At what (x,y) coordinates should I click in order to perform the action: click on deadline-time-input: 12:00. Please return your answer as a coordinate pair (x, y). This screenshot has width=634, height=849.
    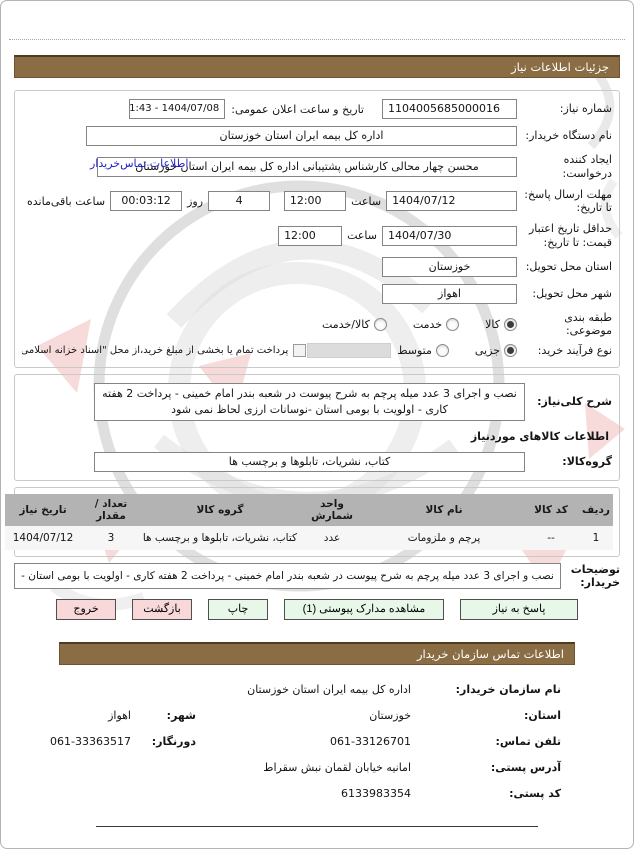
    Looking at the image, I should click on (315, 201).